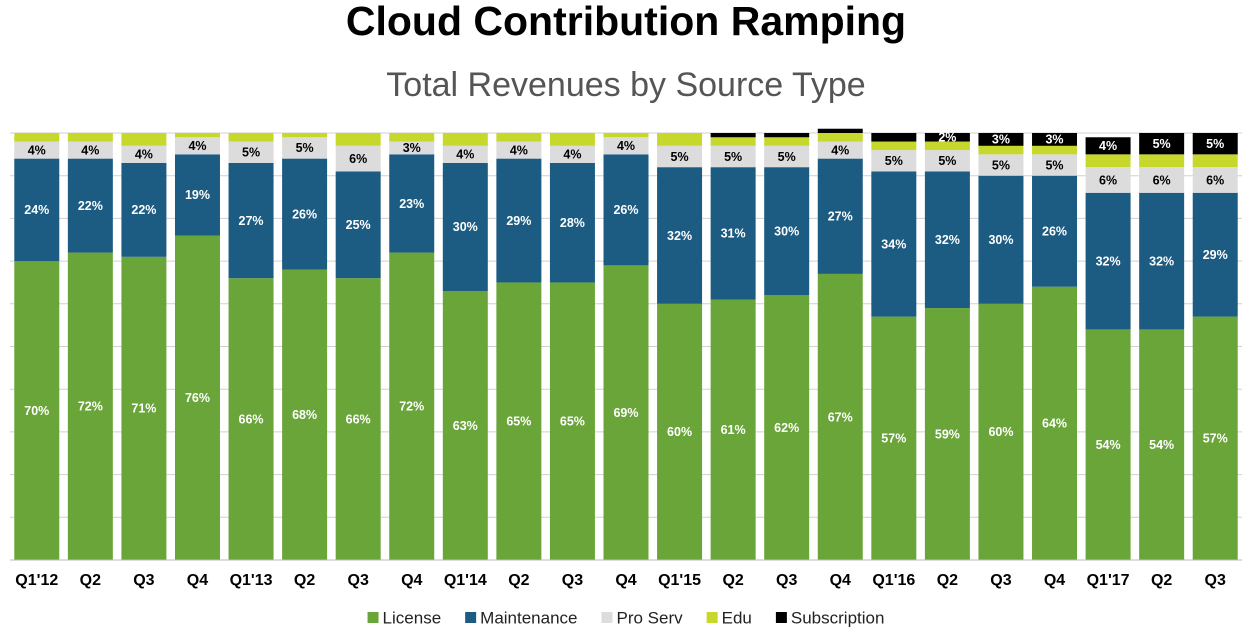 The image size is (1252, 630). I want to click on legend-label: License, so click(412, 617).